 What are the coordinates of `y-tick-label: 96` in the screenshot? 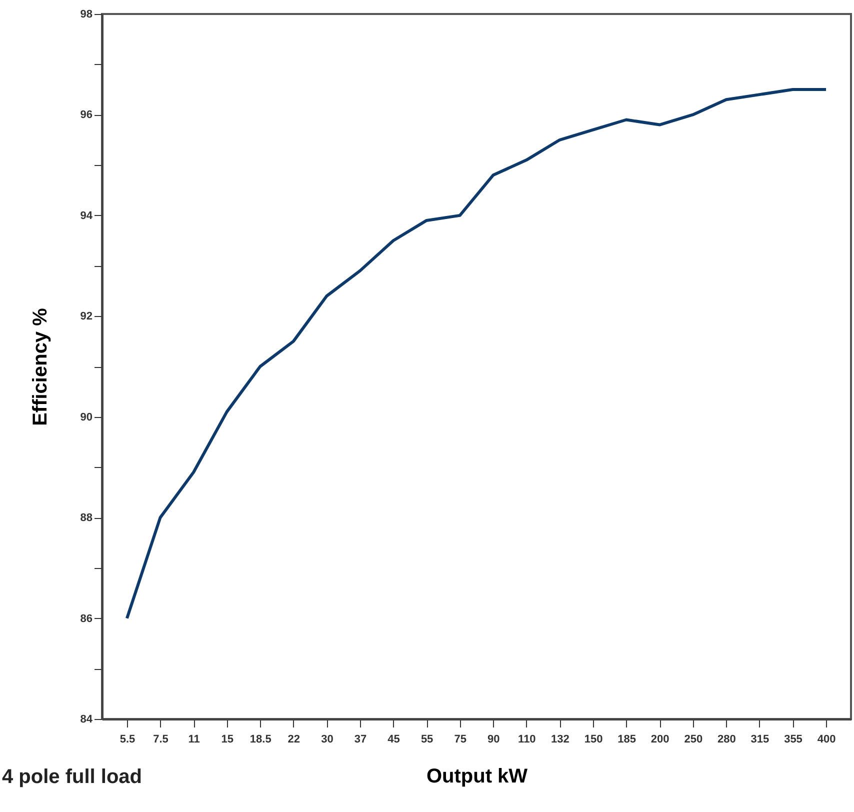 It's located at (86, 115).